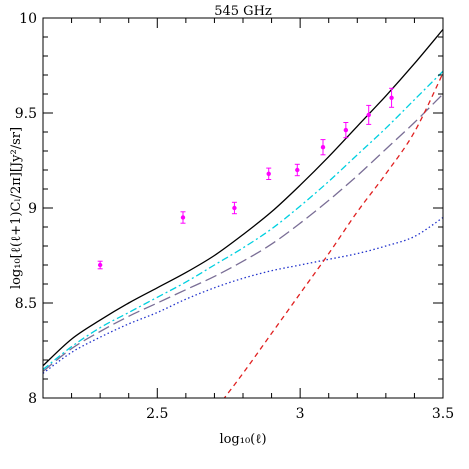 The image size is (469, 469). Describe the element at coordinates (443, 414) in the screenshot. I see `x-tick-label: 3.5` at that location.